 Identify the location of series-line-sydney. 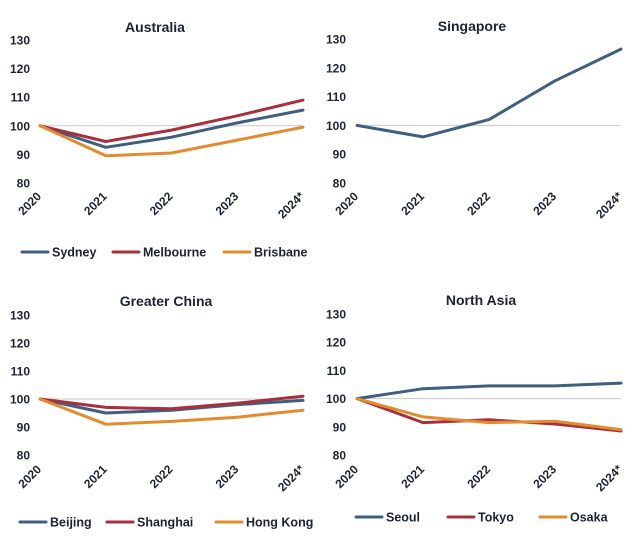
(171, 128).